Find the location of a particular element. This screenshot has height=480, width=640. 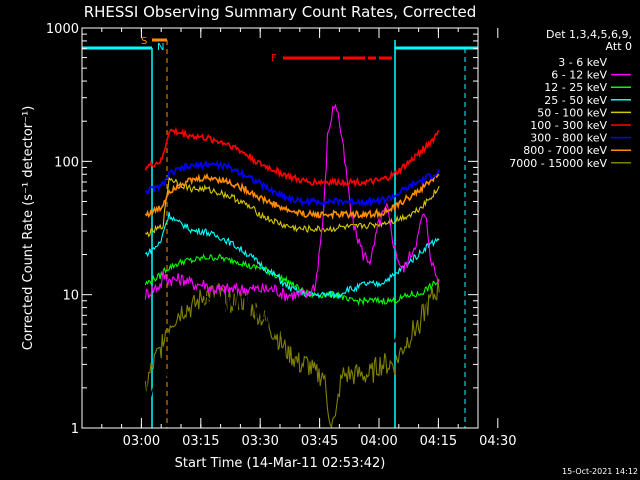

y-tick-label: 1 is located at coordinates (75, 429).